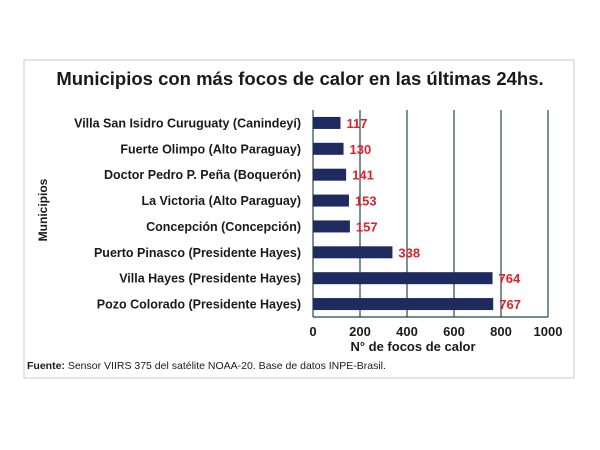 The width and height of the screenshot is (600, 450). Describe the element at coordinates (199, 305) in the screenshot. I see `category-label: Pozo Colorado (Presidente Hayes)` at that location.